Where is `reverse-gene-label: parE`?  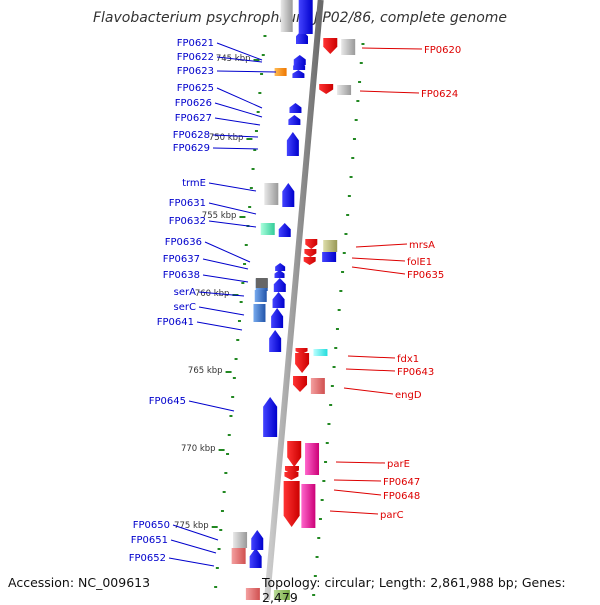
reverse-gene-label: parE is located at coordinates (398, 464).